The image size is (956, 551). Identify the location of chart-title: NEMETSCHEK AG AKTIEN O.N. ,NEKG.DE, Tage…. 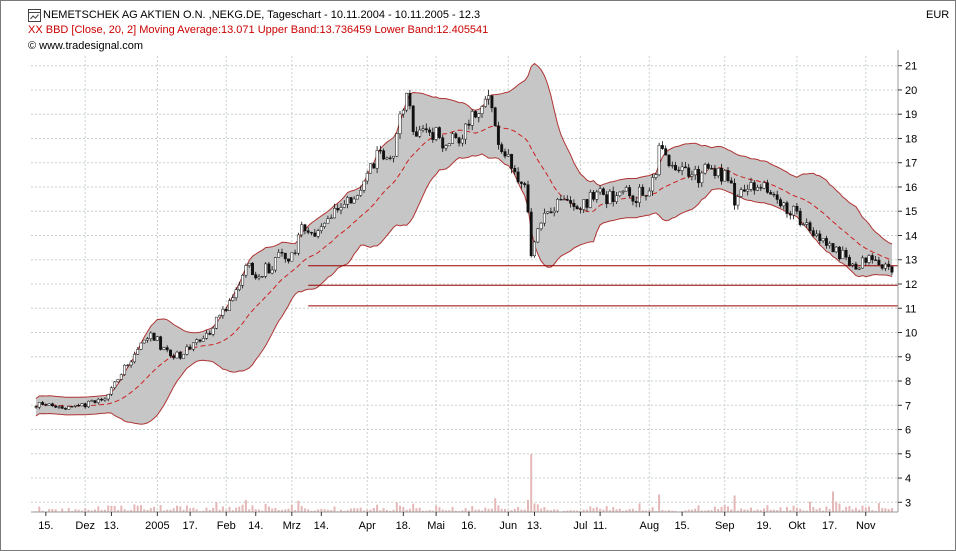
(262, 15).